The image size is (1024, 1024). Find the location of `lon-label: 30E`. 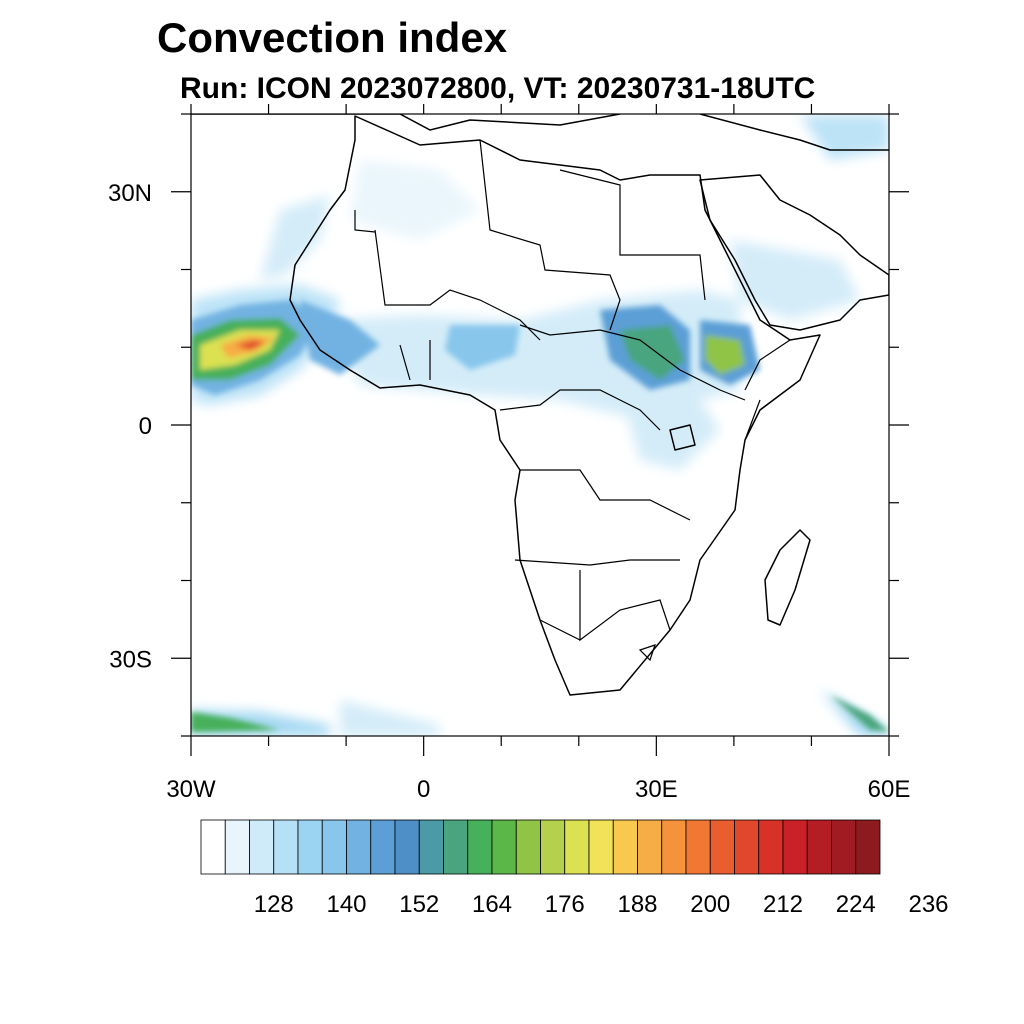

lon-label: 30E is located at coordinates (656, 789).